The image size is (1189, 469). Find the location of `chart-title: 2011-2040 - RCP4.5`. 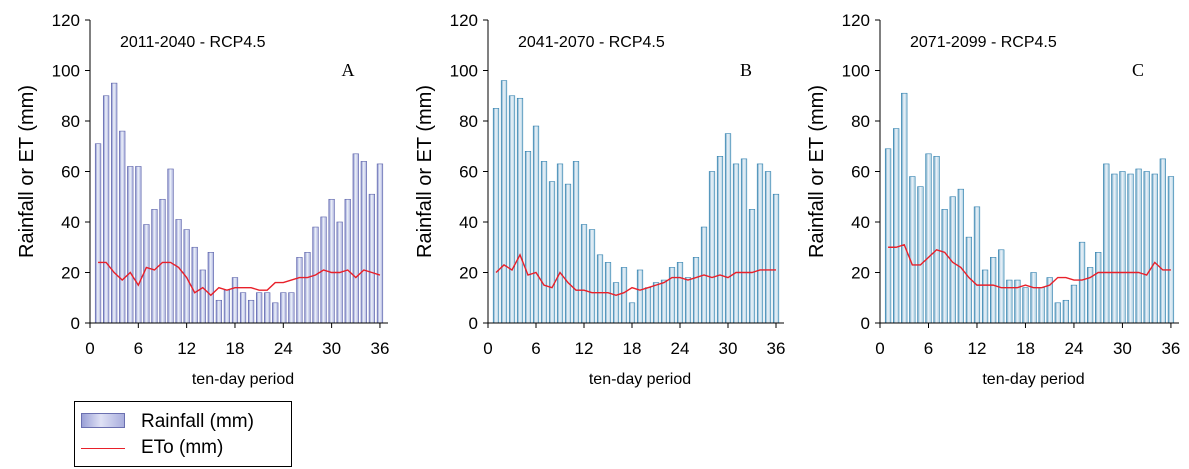

chart-title: 2011-2040 - RCP4.5 is located at coordinates (193, 42).